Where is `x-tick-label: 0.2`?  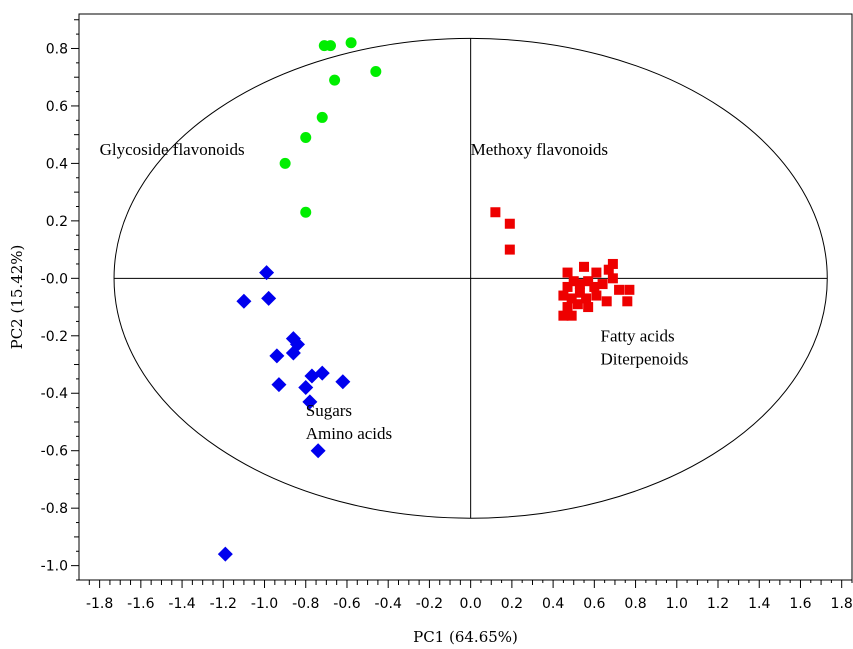
x-tick-label: 0.2 is located at coordinates (512, 604).